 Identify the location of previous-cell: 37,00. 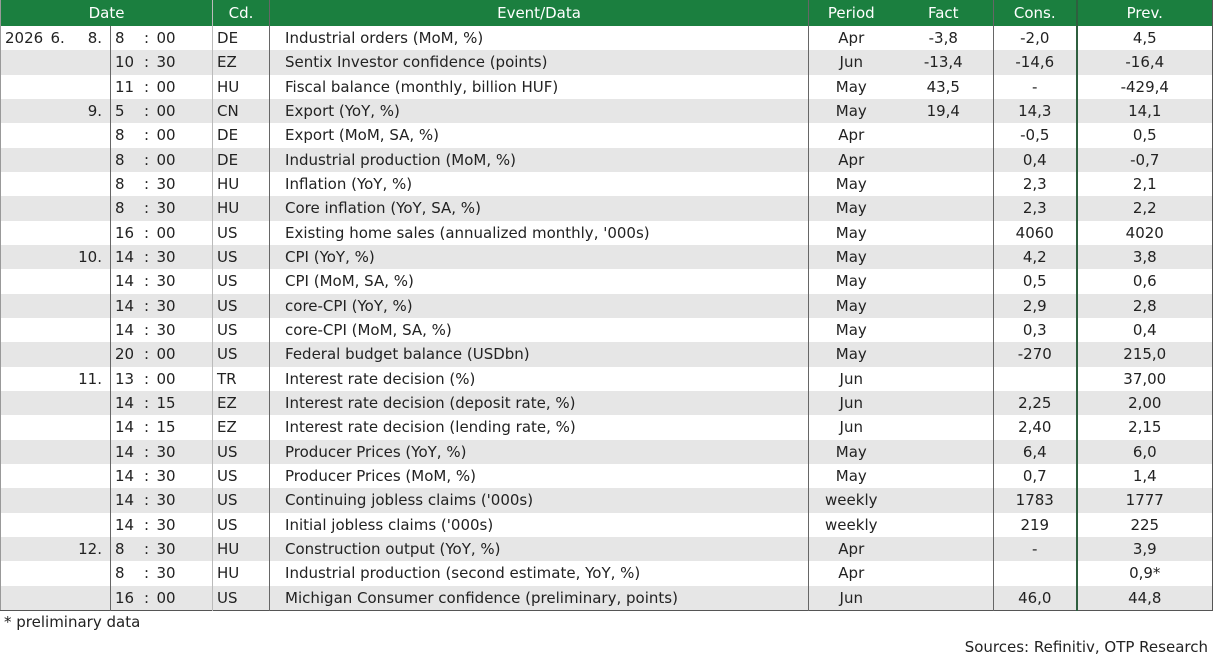
(1144, 378).